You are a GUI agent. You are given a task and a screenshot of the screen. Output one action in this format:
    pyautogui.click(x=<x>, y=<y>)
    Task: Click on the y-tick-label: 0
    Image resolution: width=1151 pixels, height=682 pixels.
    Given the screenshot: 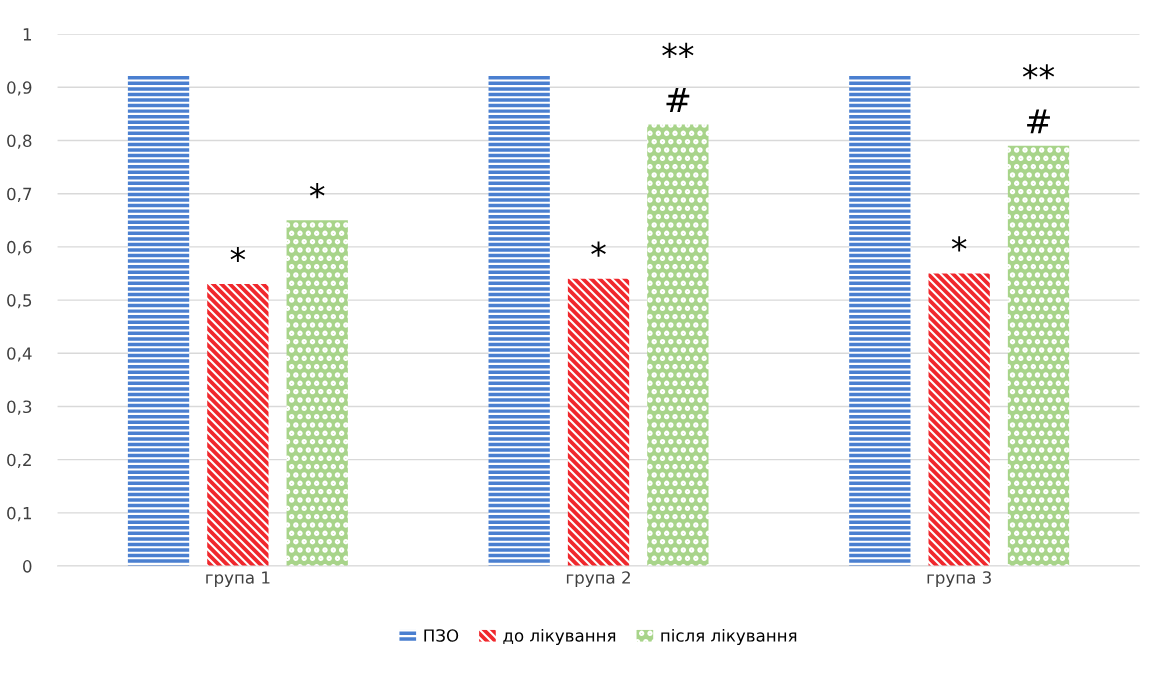 What is the action you would take?
    pyautogui.click(x=27, y=566)
    